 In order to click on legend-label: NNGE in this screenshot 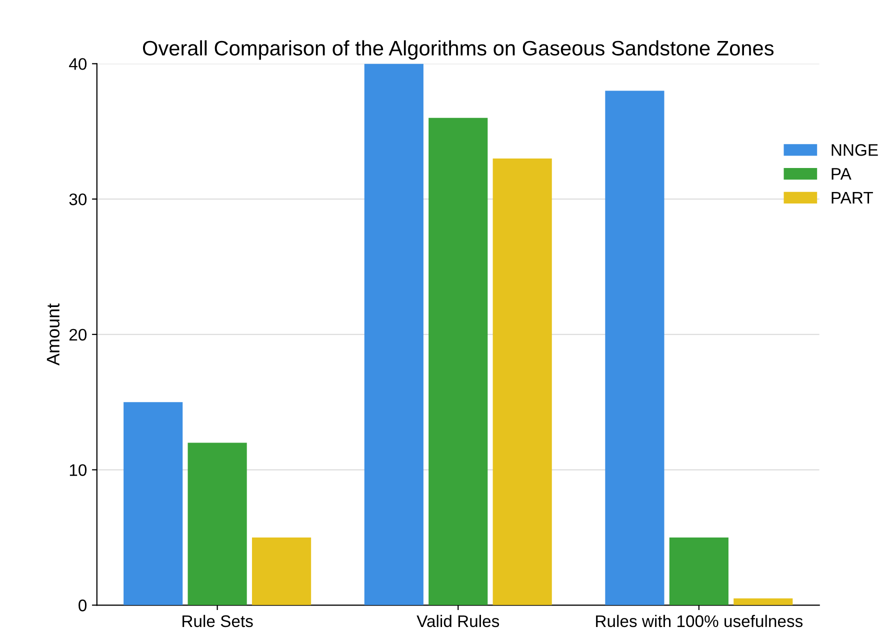, I will do `click(855, 150)`.